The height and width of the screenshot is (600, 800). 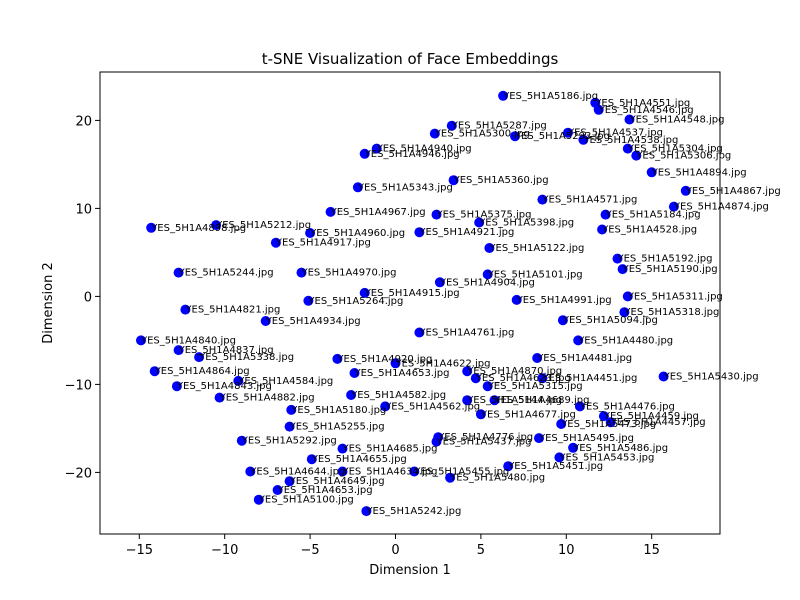 What do you see at coordinates (337, 481) in the screenshot?
I see `point-label: YES_5H1A4649.jpg` at bounding box center [337, 481].